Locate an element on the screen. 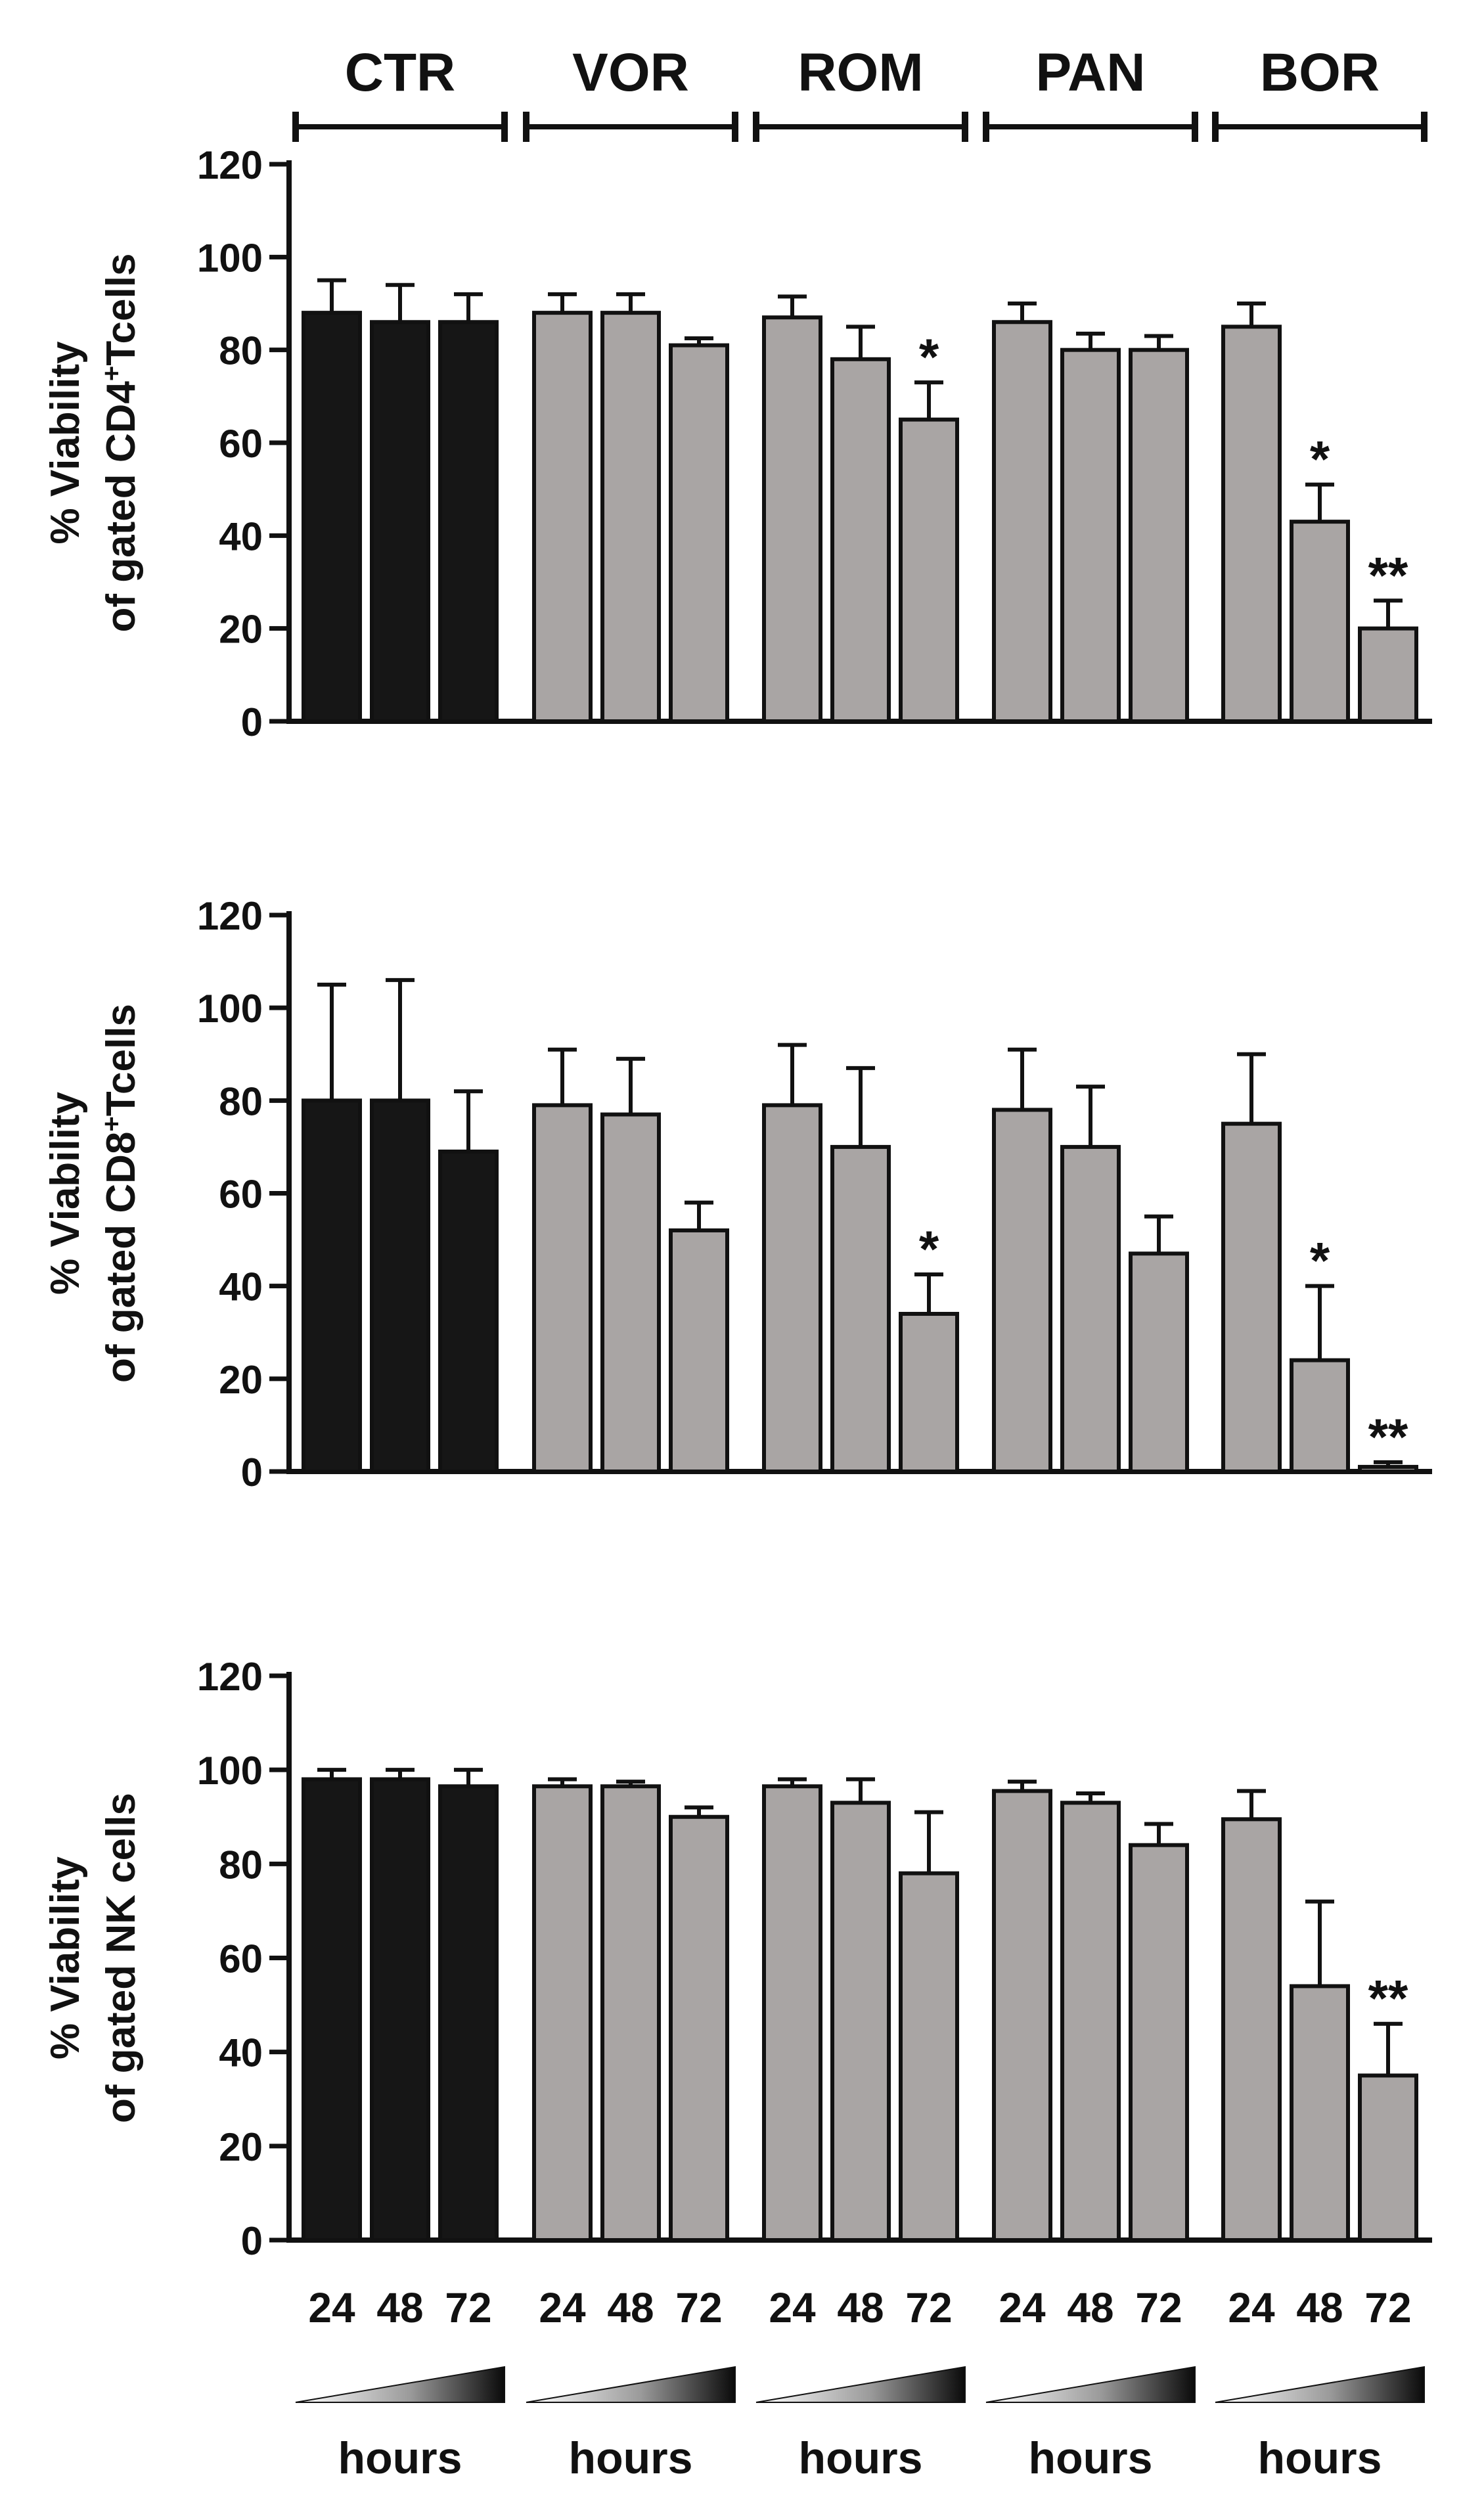 The width and height of the screenshot is (1484, 2516). y-axis-label-cell: of gated CD8 is located at coordinates (121, 1257).